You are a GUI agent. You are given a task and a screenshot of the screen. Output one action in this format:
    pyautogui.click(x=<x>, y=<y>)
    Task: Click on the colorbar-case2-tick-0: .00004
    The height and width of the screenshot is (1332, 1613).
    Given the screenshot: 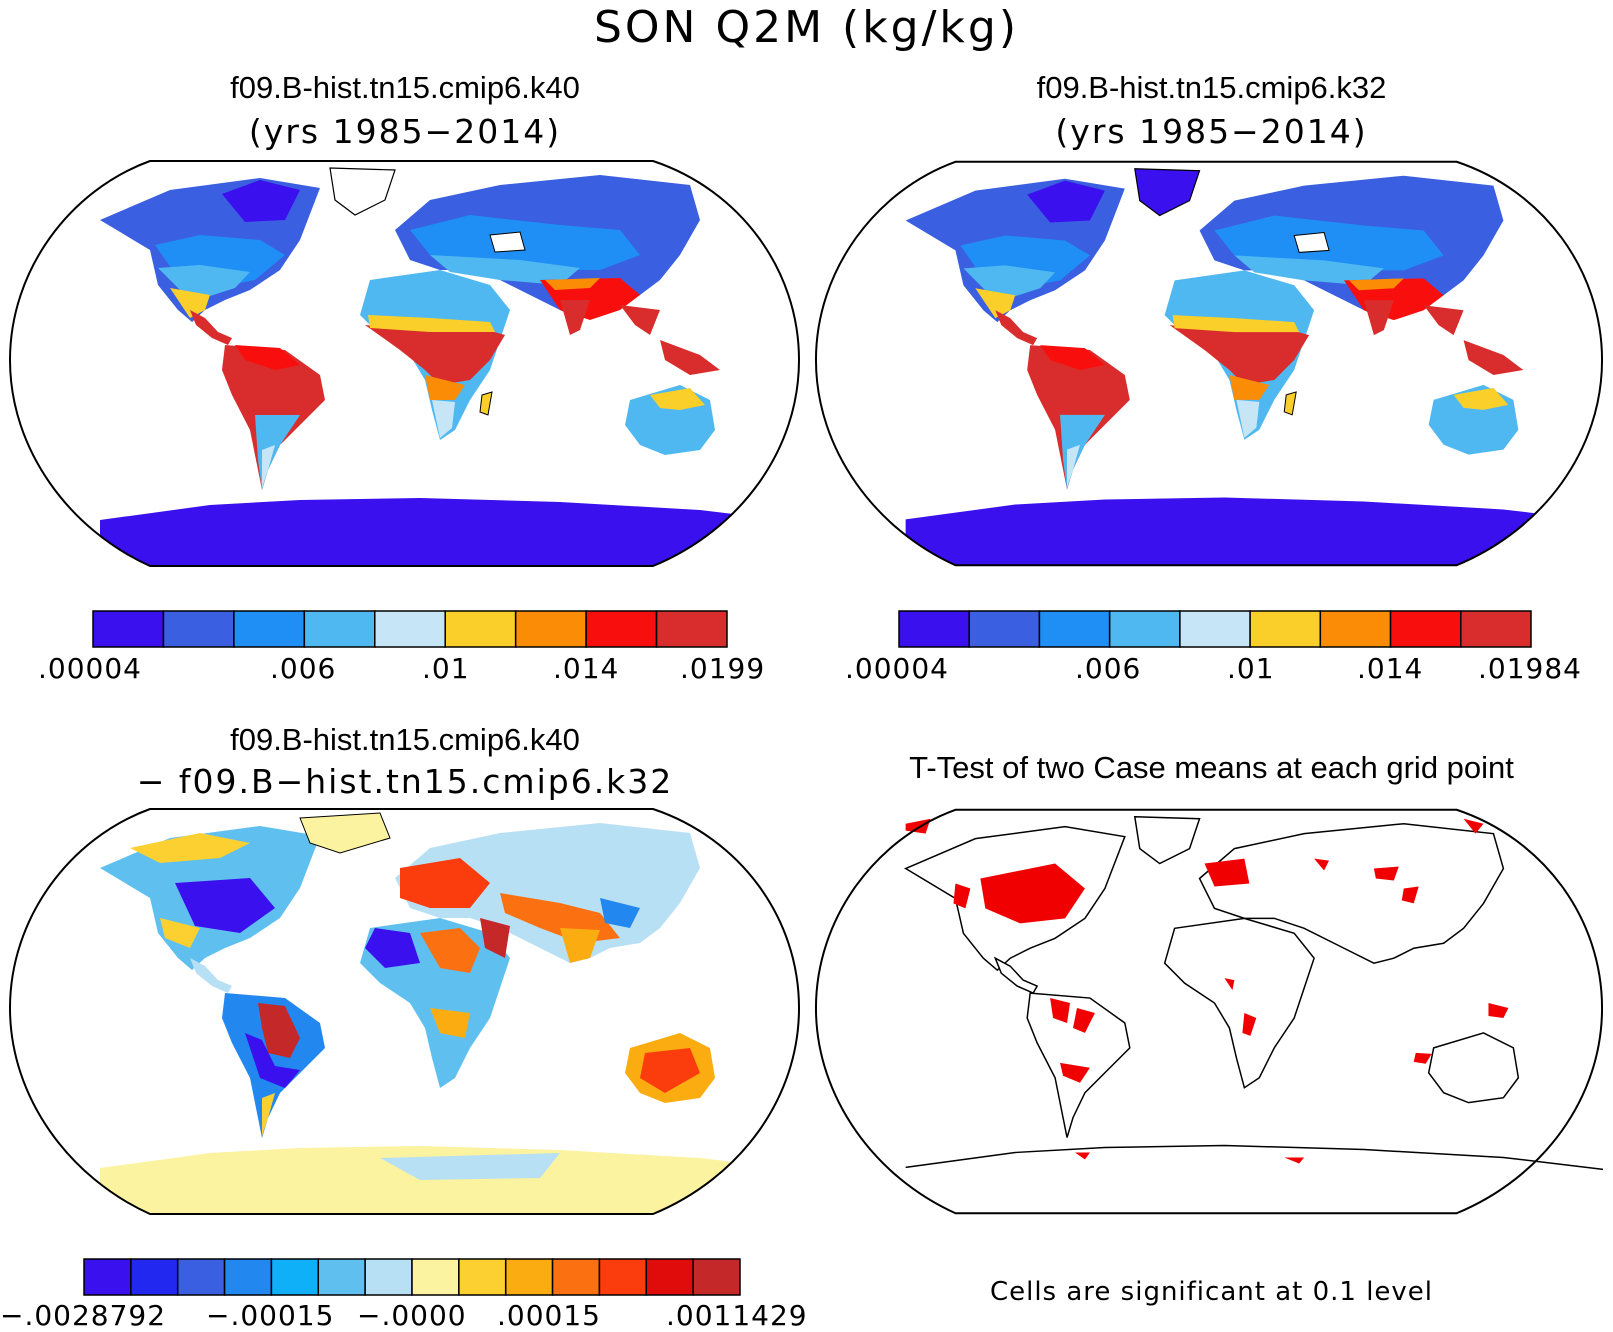 What is the action you would take?
    pyautogui.click(x=897, y=668)
    